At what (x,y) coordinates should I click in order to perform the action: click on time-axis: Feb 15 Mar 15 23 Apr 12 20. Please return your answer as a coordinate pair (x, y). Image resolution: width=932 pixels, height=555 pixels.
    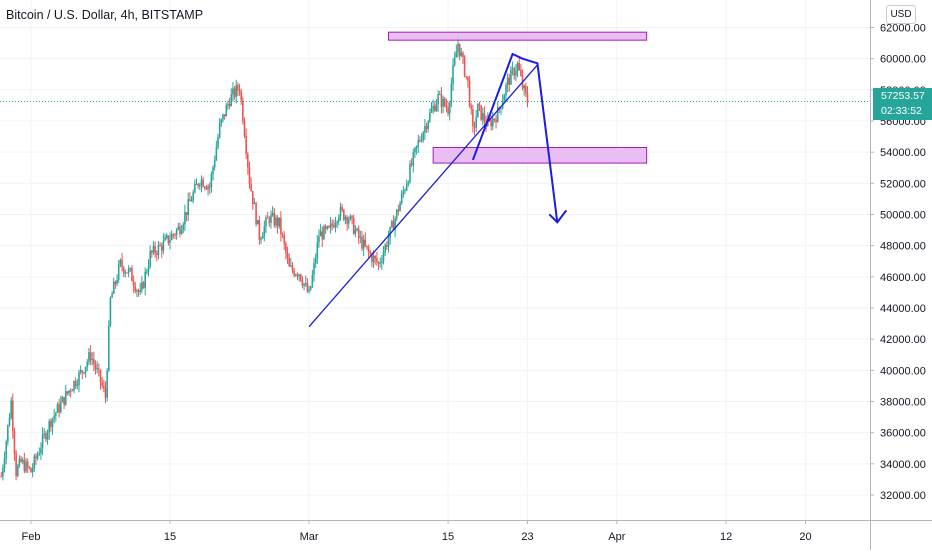
    Looking at the image, I should click on (417, 531).